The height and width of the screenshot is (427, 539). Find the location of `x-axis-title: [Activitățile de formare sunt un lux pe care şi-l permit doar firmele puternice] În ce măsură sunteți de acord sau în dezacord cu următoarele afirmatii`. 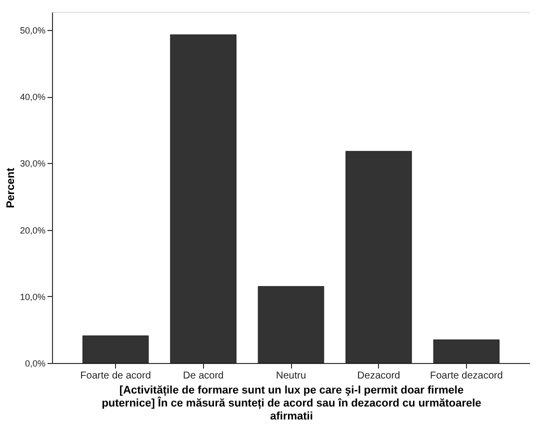

x-axis-title: [Activitățile de formare sunt un lux pe care şi-l permit doar firmele puternice] În ce măsură sunteți de acord sau în dezacord cu următoarele afirmatii is located at coordinates (292, 403).